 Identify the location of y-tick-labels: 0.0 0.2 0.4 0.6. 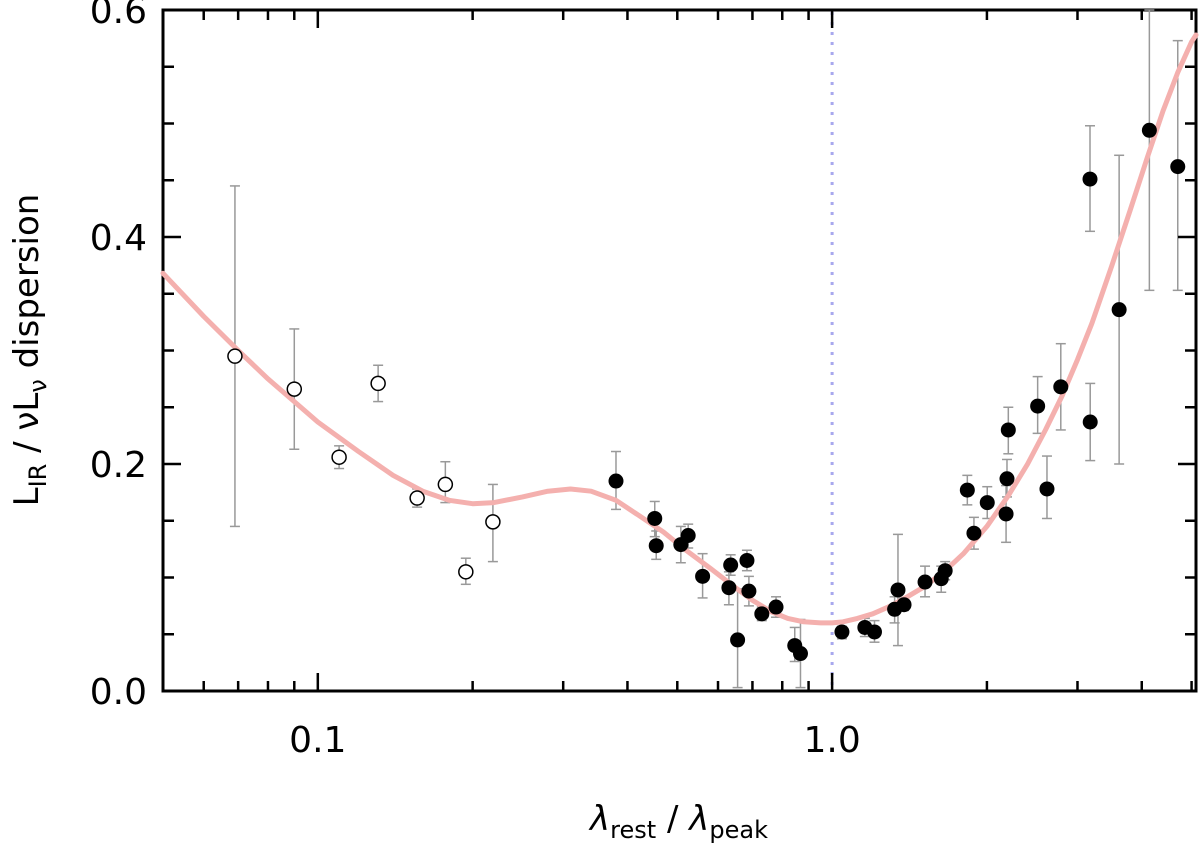
(118, 356).